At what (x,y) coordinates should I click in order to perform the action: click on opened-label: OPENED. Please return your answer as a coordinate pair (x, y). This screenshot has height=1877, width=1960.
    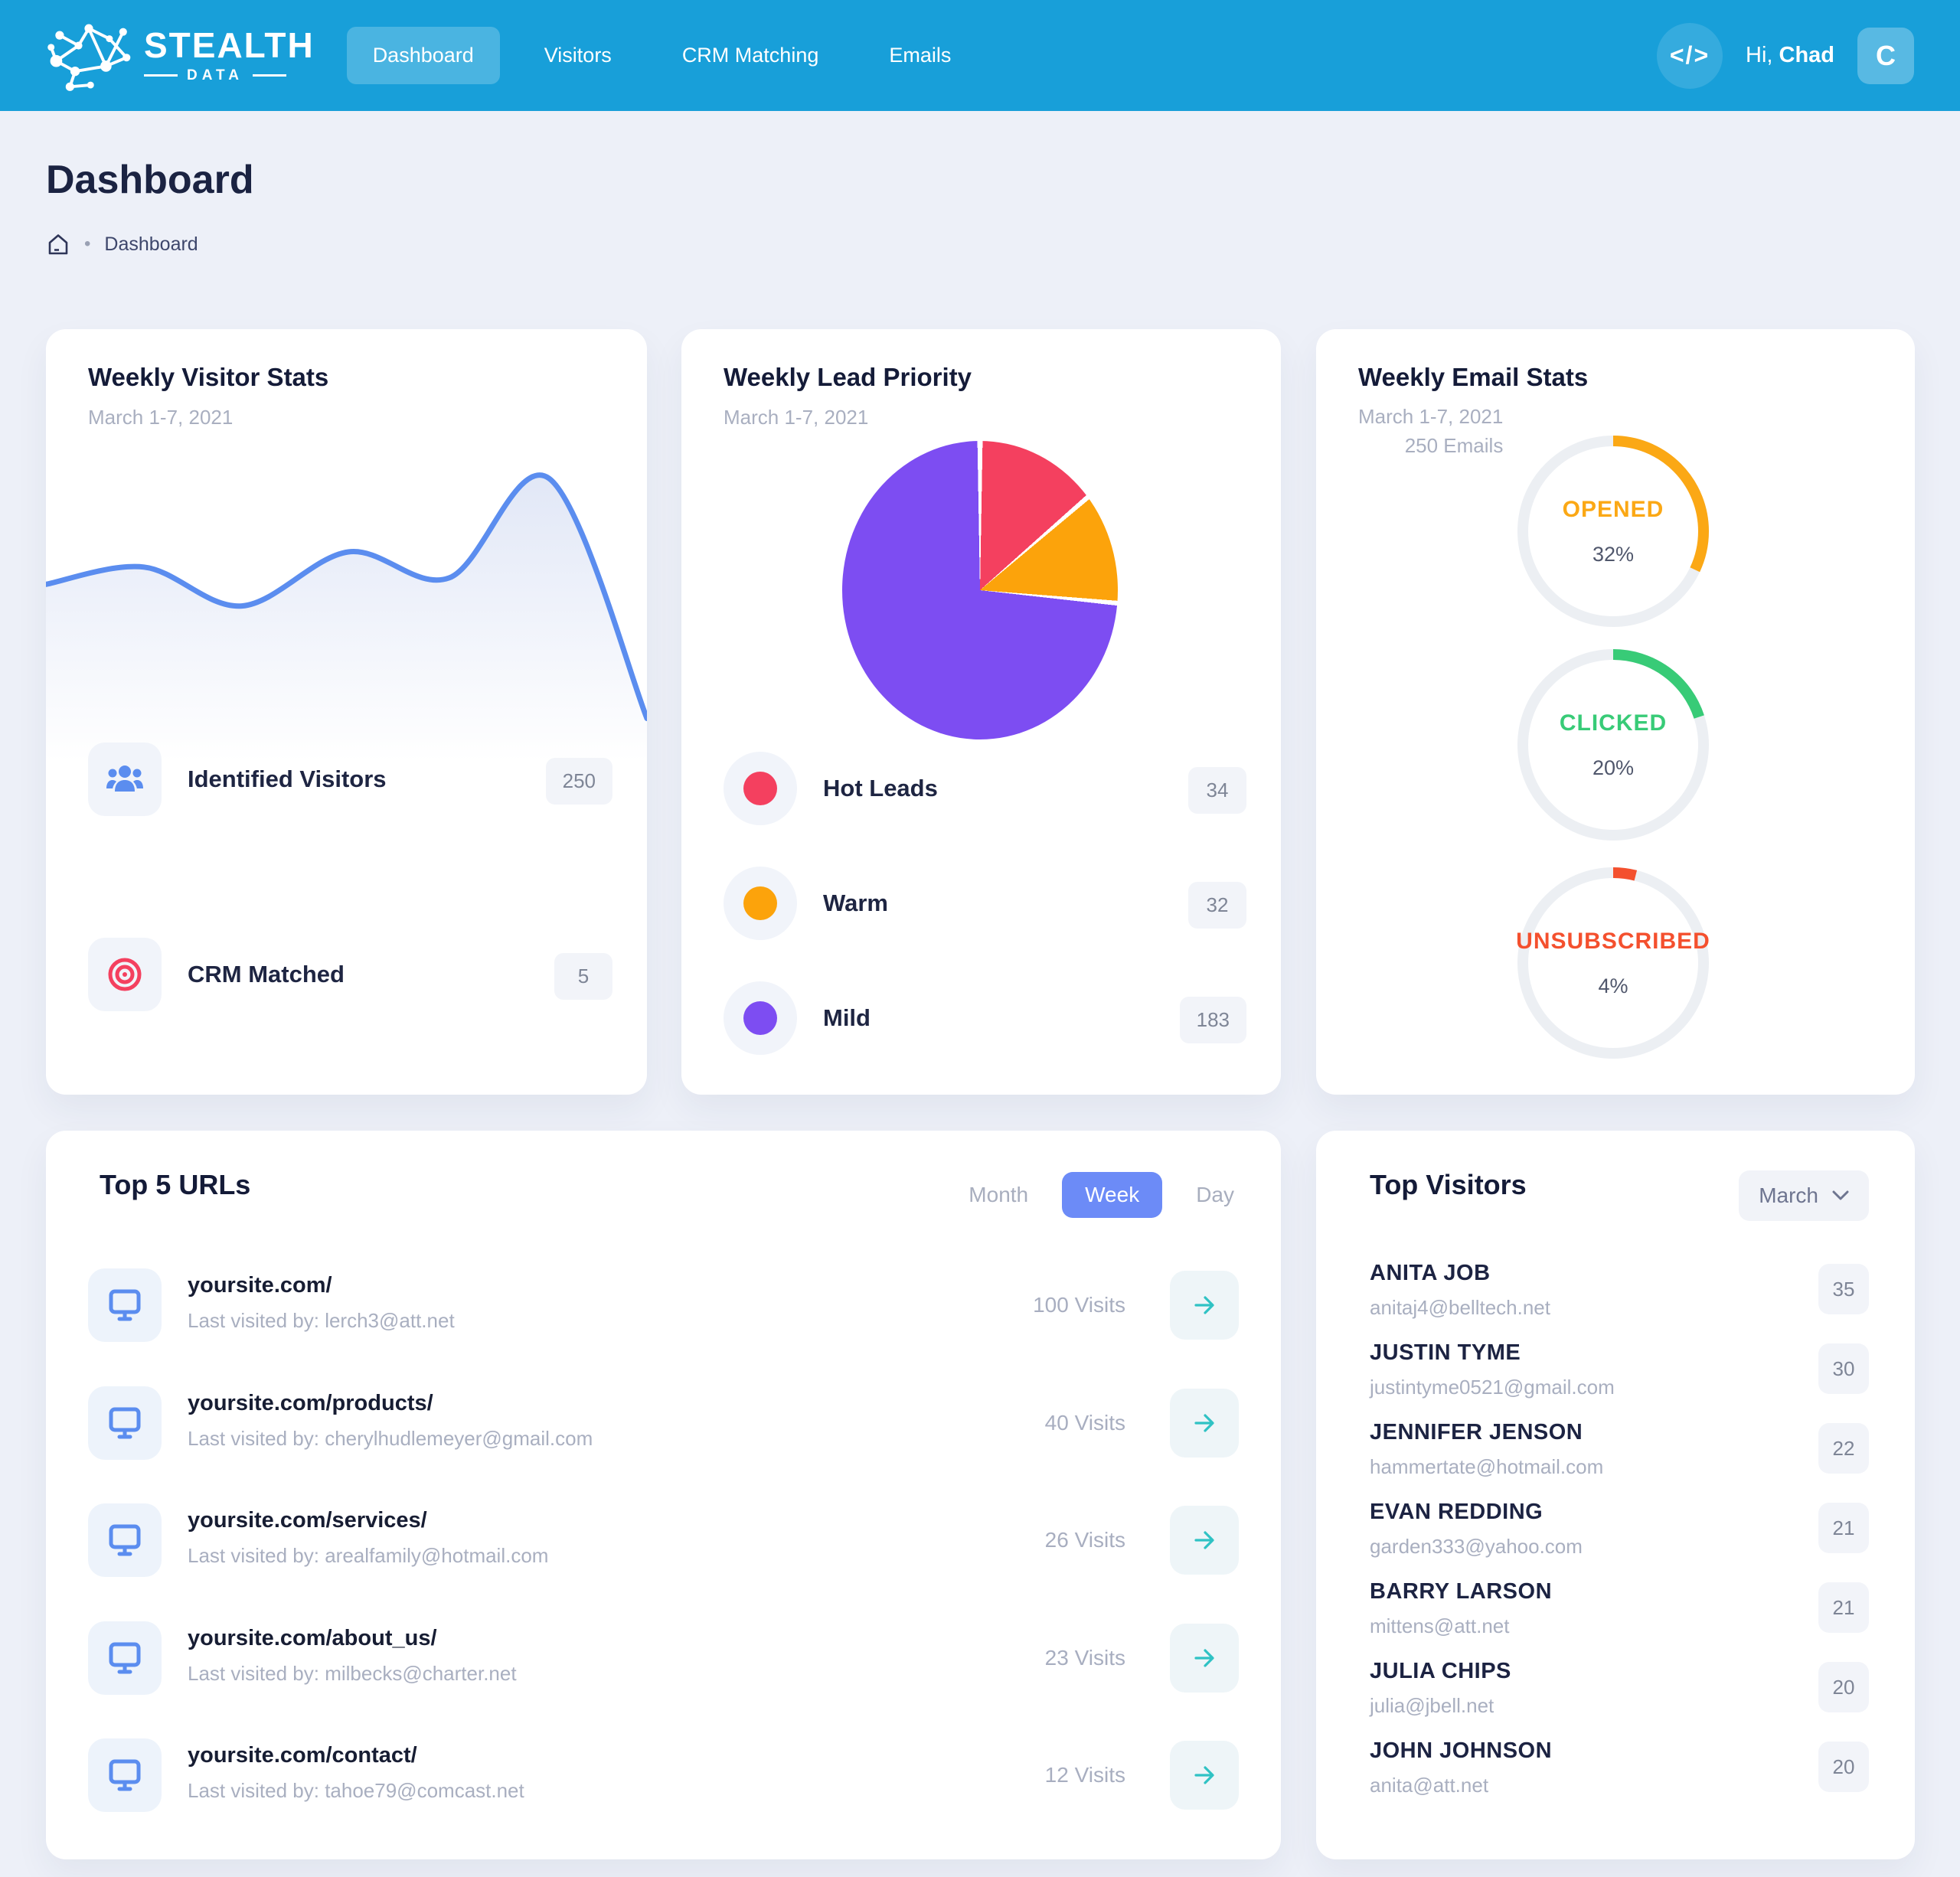
    Looking at the image, I should click on (1613, 509).